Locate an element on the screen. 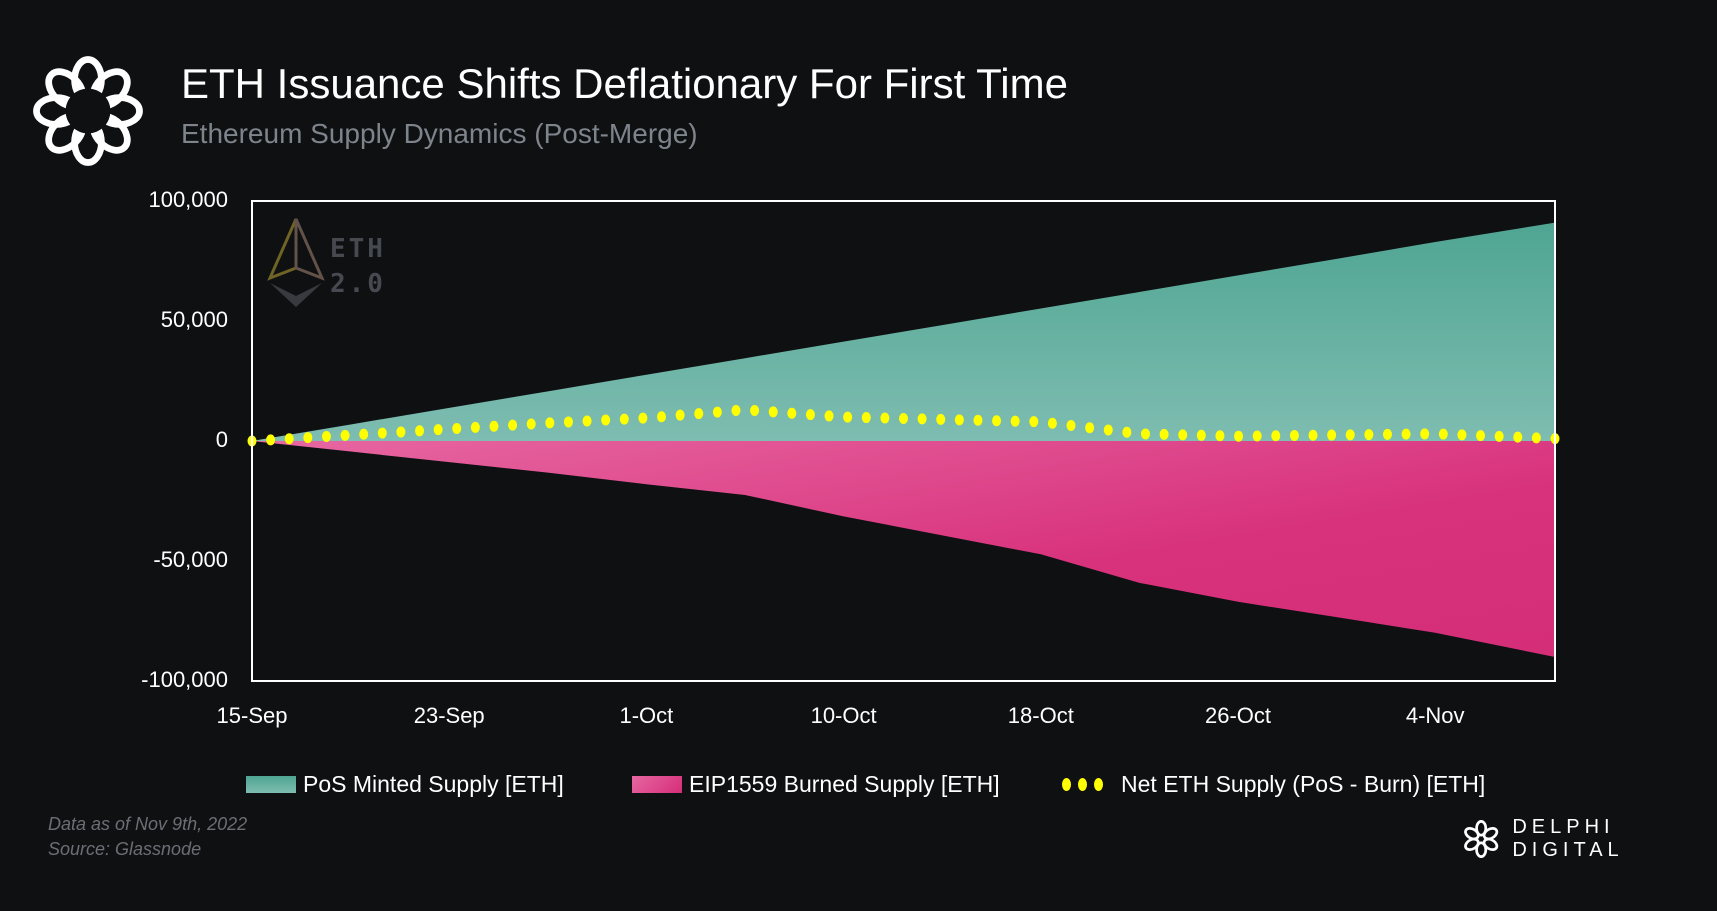 The image size is (1717, 911). legend-item-minted: PoS Minted Supply [ETH] is located at coordinates (405, 784).